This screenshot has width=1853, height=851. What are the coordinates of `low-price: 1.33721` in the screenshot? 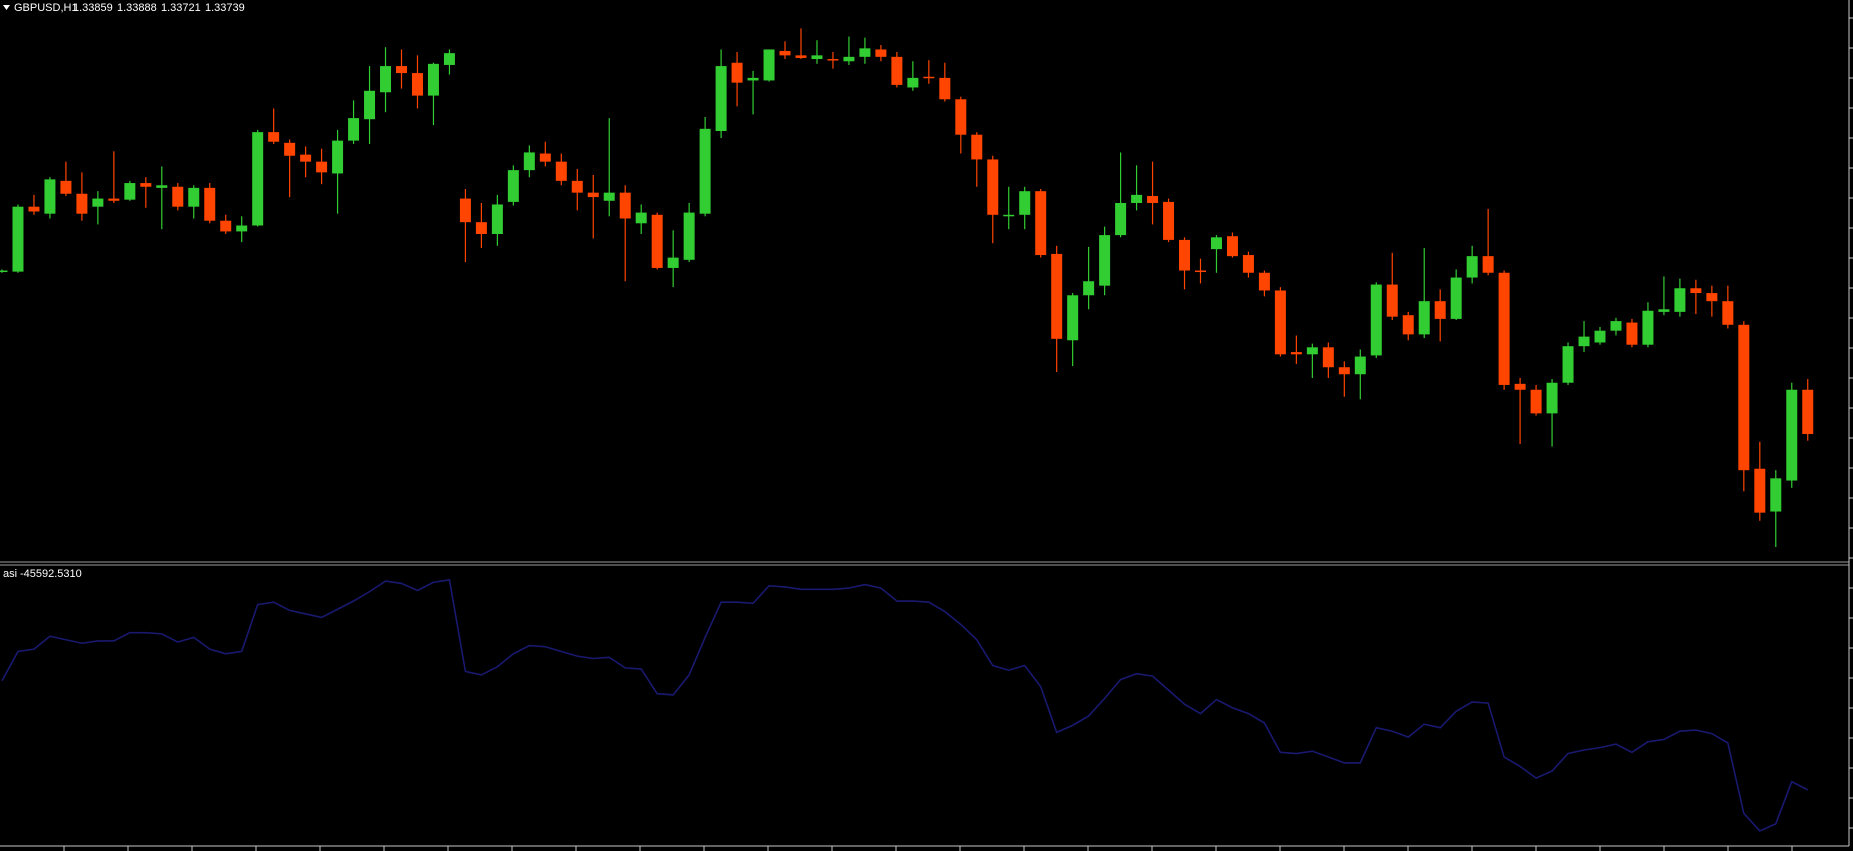 It's located at (181, 8).